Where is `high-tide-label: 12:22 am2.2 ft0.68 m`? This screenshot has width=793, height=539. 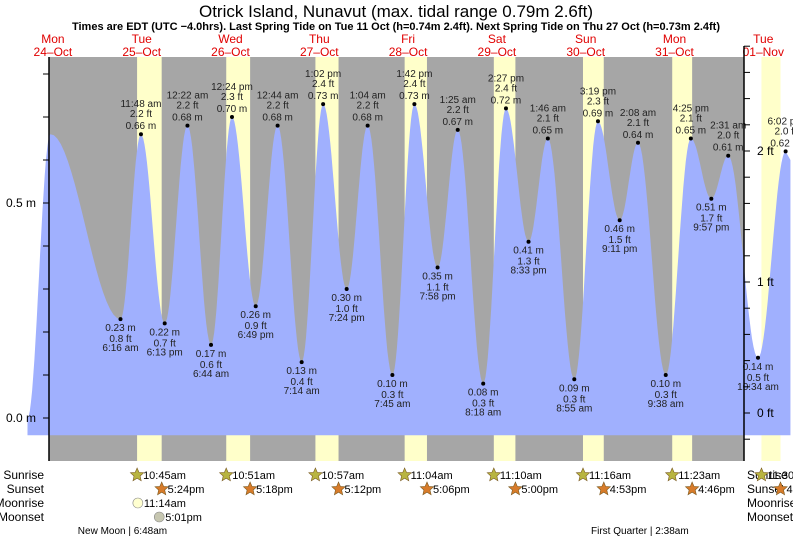 high-tide-label: 12:22 am2.2 ft0.68 m is located at coordinates (188, 107).